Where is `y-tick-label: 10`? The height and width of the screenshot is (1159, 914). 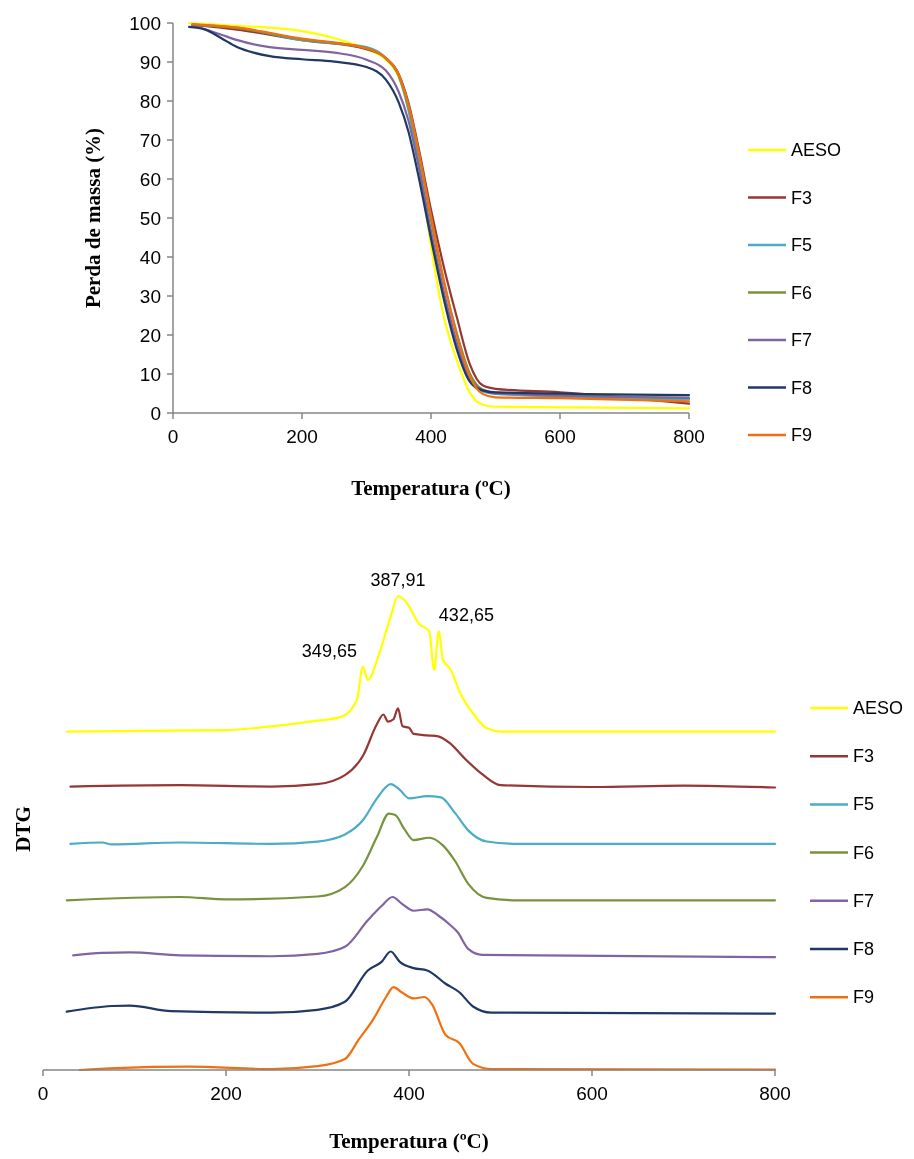
y-tick-label: 10 is located at coordinates (150, 374).